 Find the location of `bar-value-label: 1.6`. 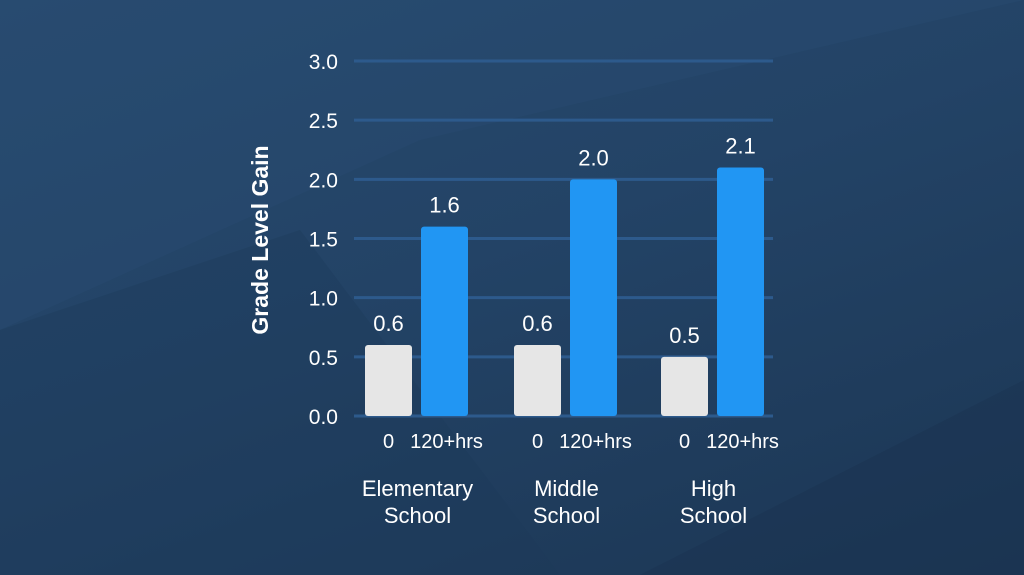

bar-value-label: 1.6 is located at coordinates (444, 205).